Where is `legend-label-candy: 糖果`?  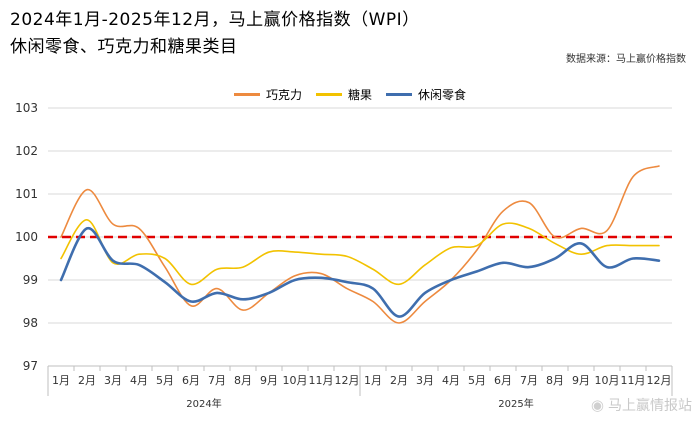
legend-label-candy: 糖果 is located at coordinates (359, 95).